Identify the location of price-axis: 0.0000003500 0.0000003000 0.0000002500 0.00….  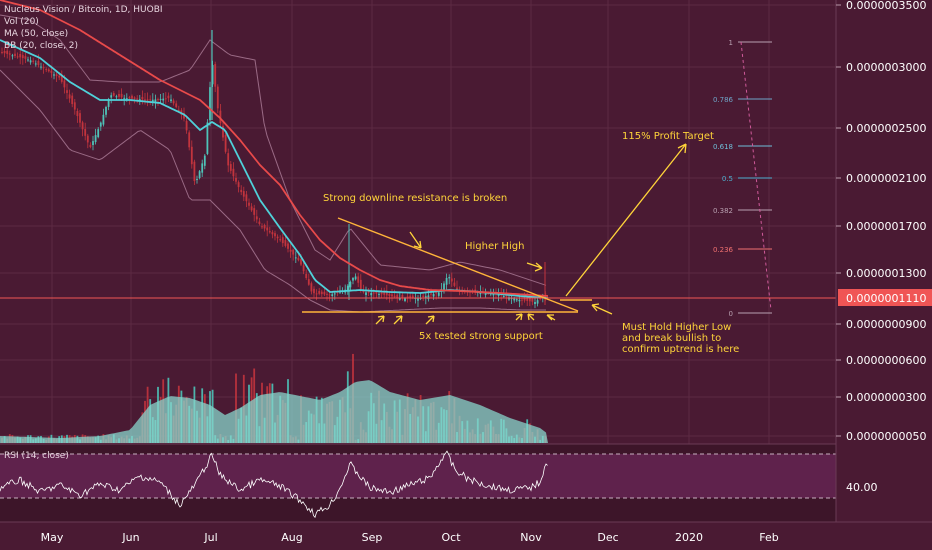
(881, 221).